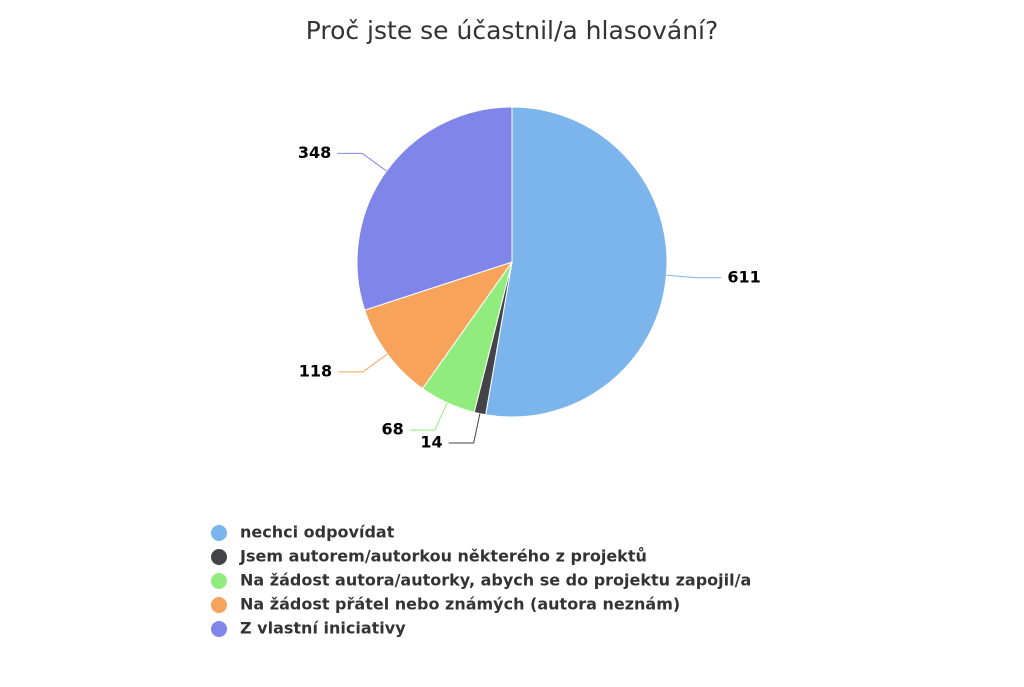 Image resolution: width=1024 pixels, height=687 pixels. What do you see at coordinates (512, 30) in the screenshot?
I see `chart-title: Proč jste se účastnil/a hlasování?` at bounding box center [512, 30].